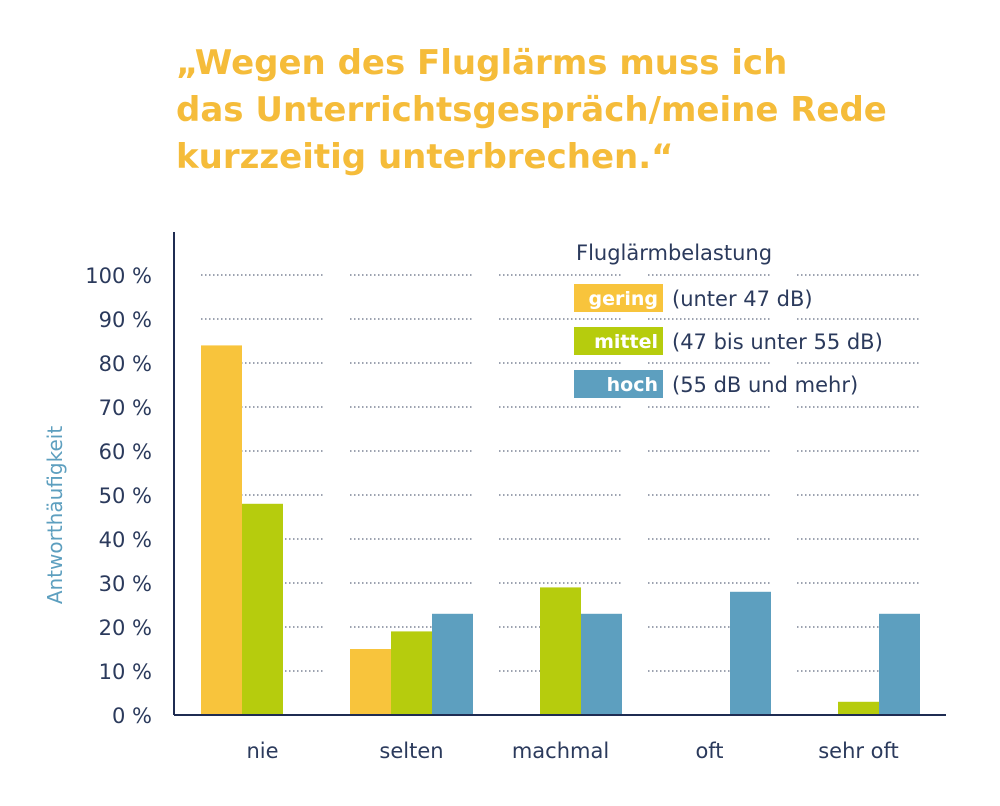  What do you see at coordinates (858, 751) in the screenshot?
I see `x-tick-label-sehr-oft: sehr oft` at bounding box center [858, 751].